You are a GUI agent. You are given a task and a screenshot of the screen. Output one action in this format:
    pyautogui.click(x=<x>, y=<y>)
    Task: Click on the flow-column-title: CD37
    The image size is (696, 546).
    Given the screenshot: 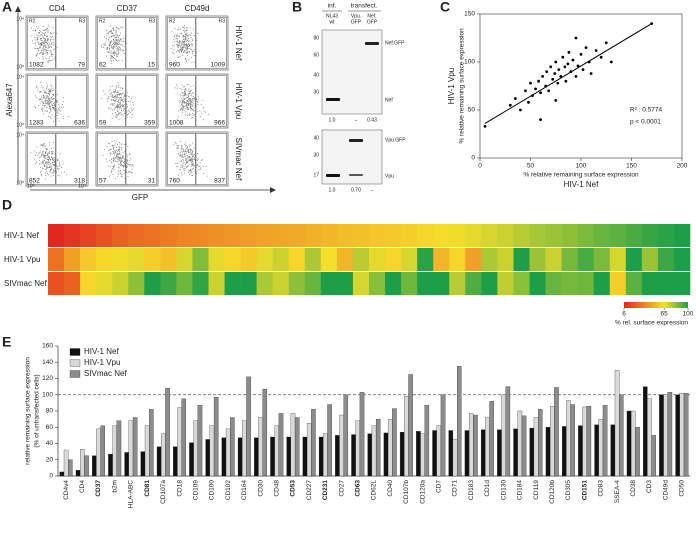 What is the action you would take?
    pyautogui.click(x=127, y=8)
    